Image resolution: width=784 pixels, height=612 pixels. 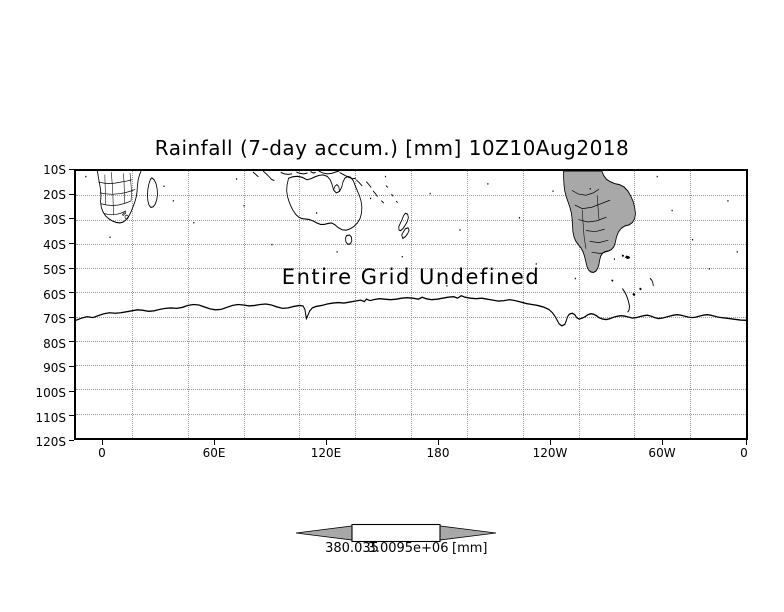 What do you see at coordinates (54, 319) in the screenshot?
I see `y-tick-label: 70S` at bounding box center [54, 319].